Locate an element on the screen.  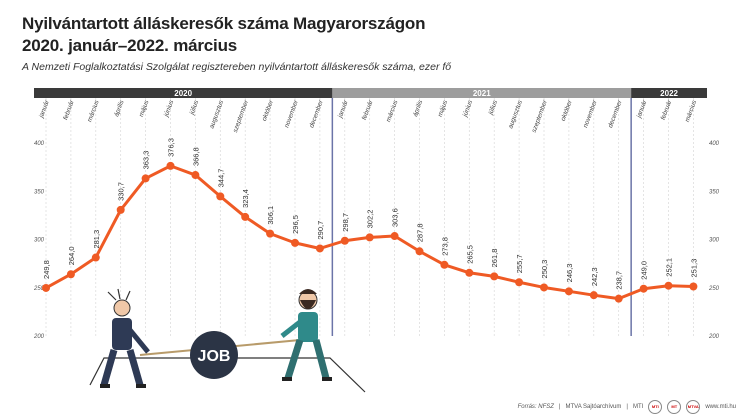
job-ball: JOB is located at coordinates (214, 355).